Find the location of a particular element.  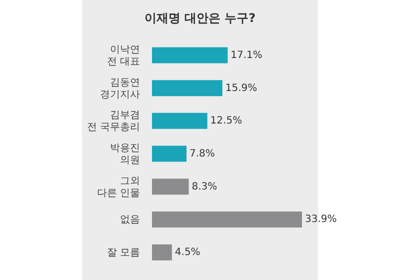

y-tick-label: 없음 is located at coordinates (130, 220).